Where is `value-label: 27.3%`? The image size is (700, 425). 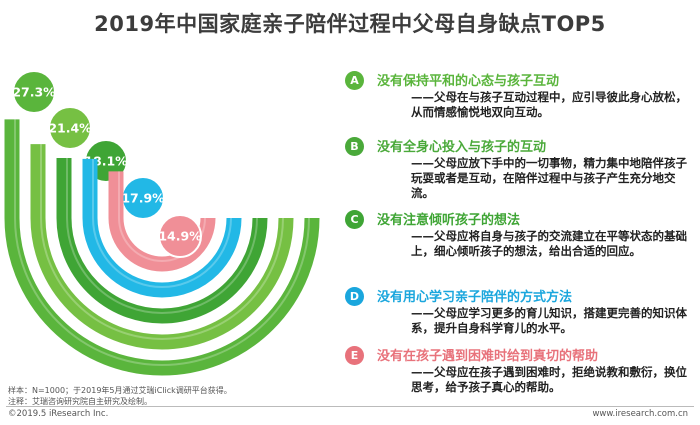
value-label: 27.3% is located at coordinates (34, 92).